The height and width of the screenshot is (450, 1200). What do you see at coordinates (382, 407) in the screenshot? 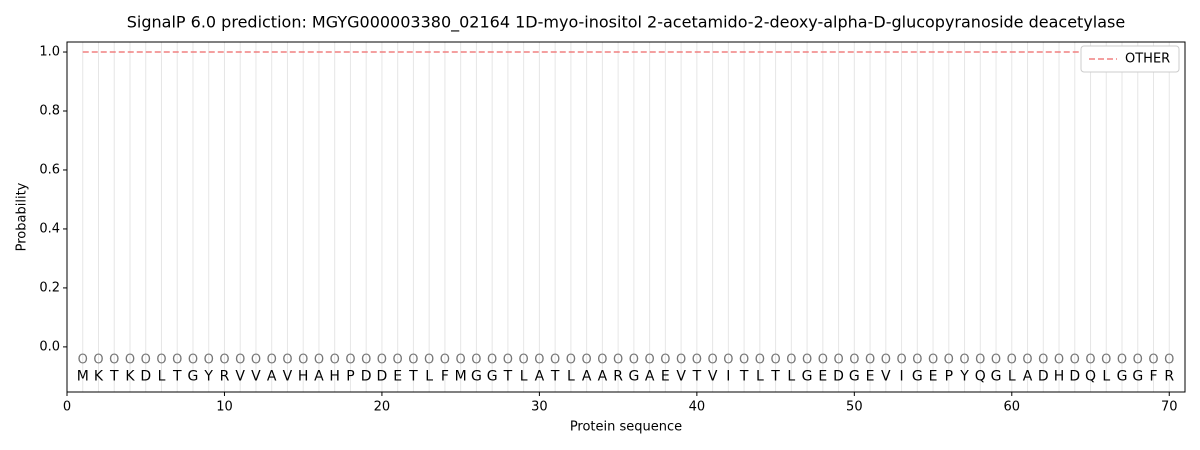
I see `x-tick-label: 20` at bounding box center [382, 407].